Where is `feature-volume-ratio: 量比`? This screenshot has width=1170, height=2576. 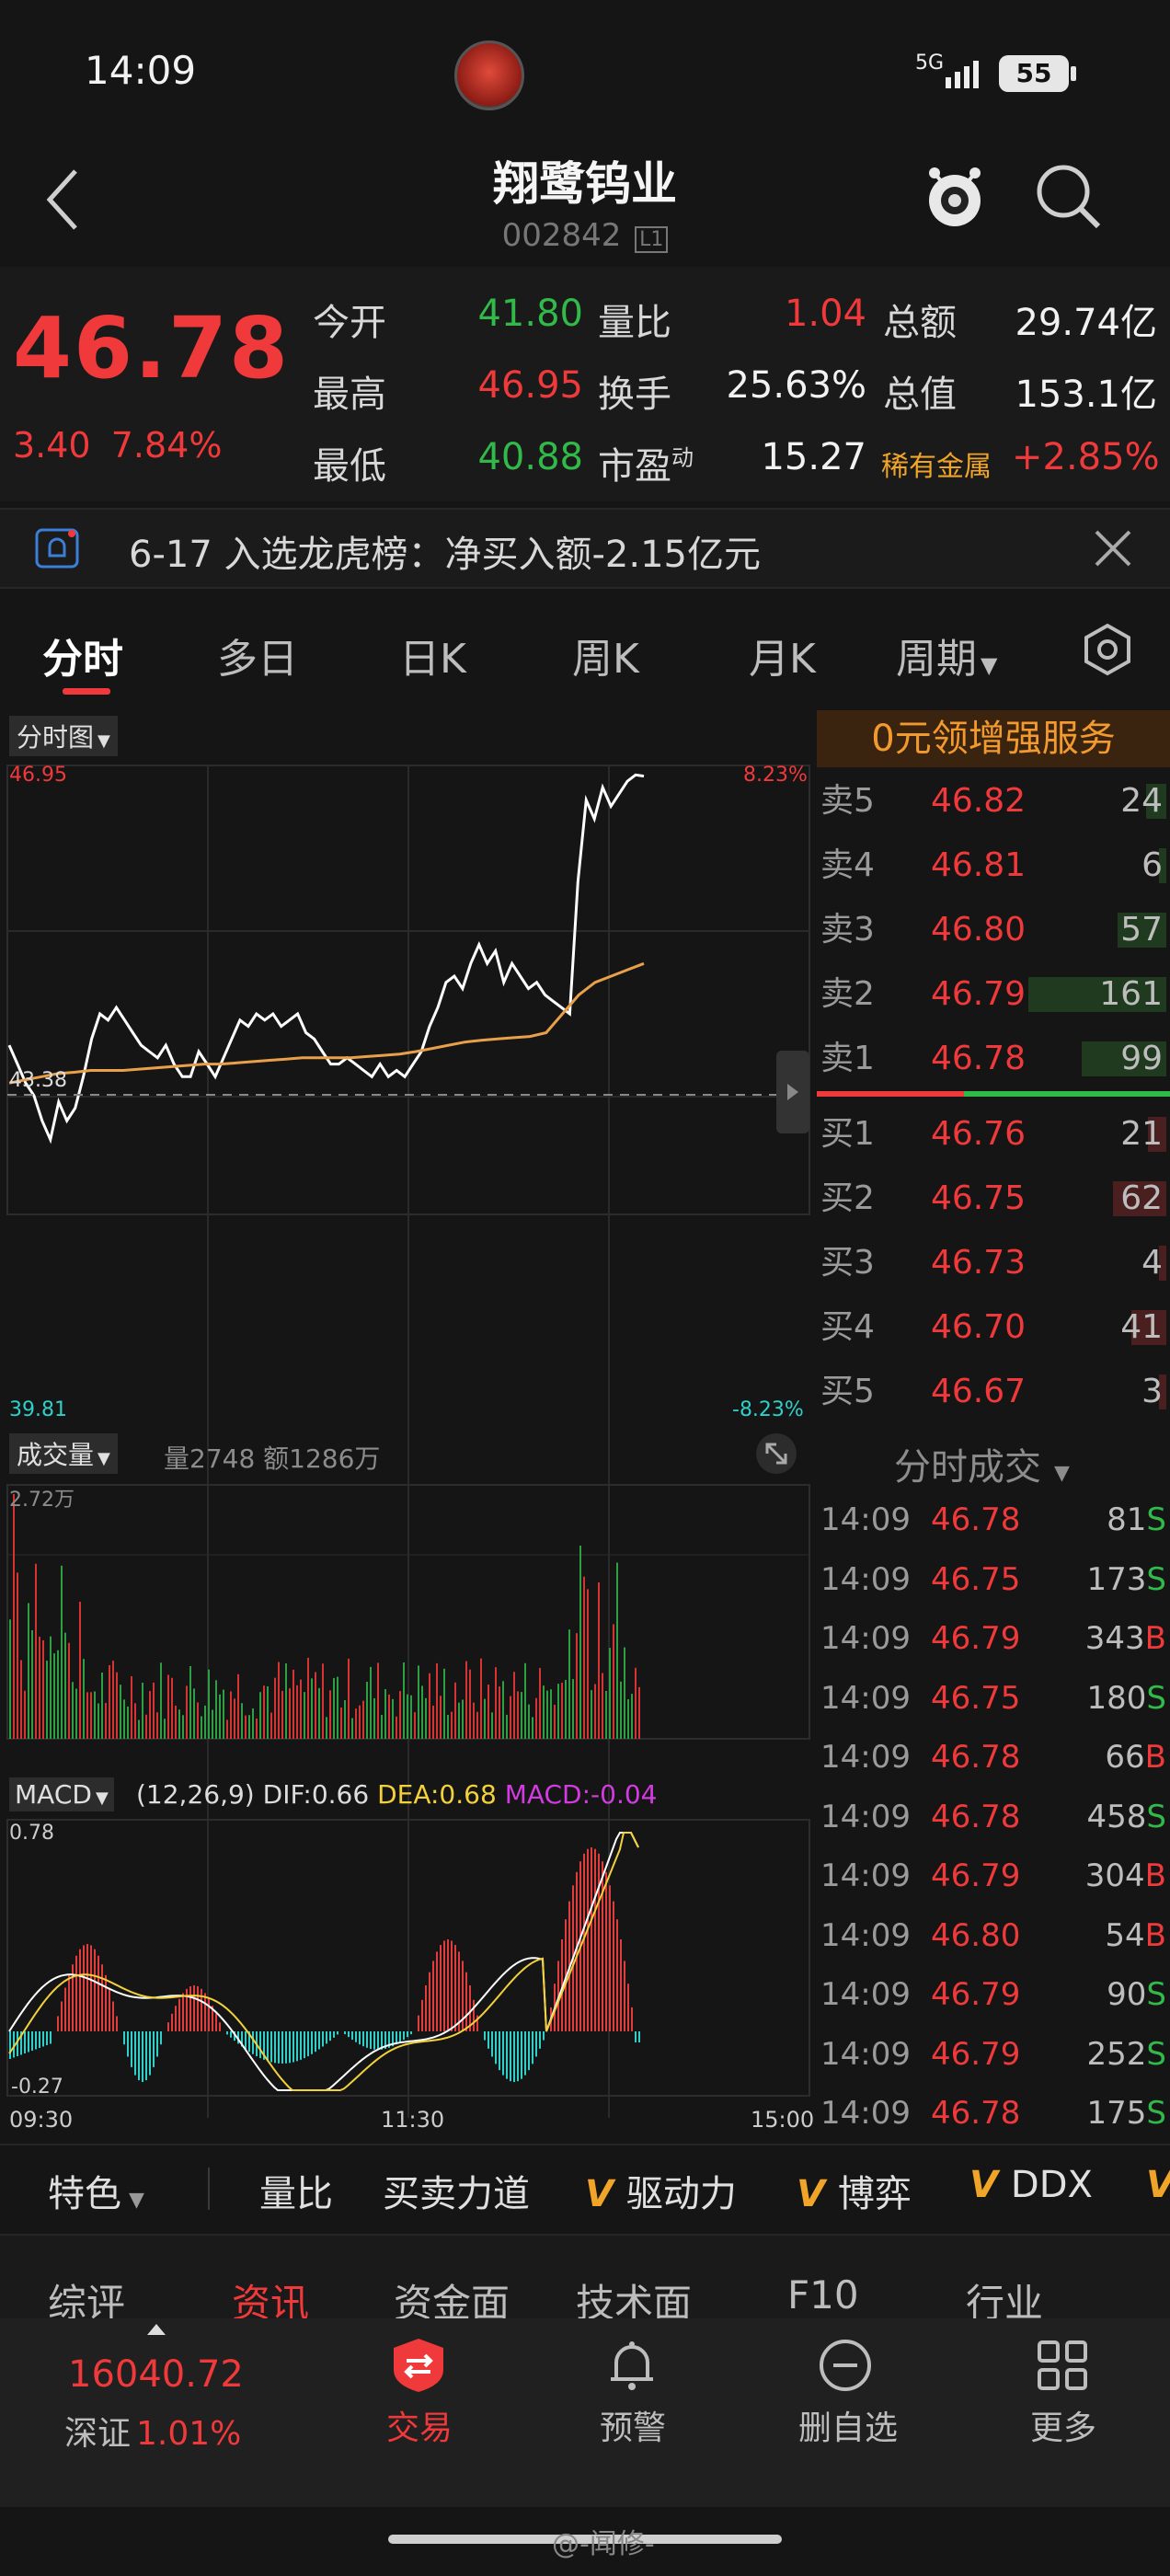 feature-volume-ratio: 量比 is located at coordinates (296, 2194).